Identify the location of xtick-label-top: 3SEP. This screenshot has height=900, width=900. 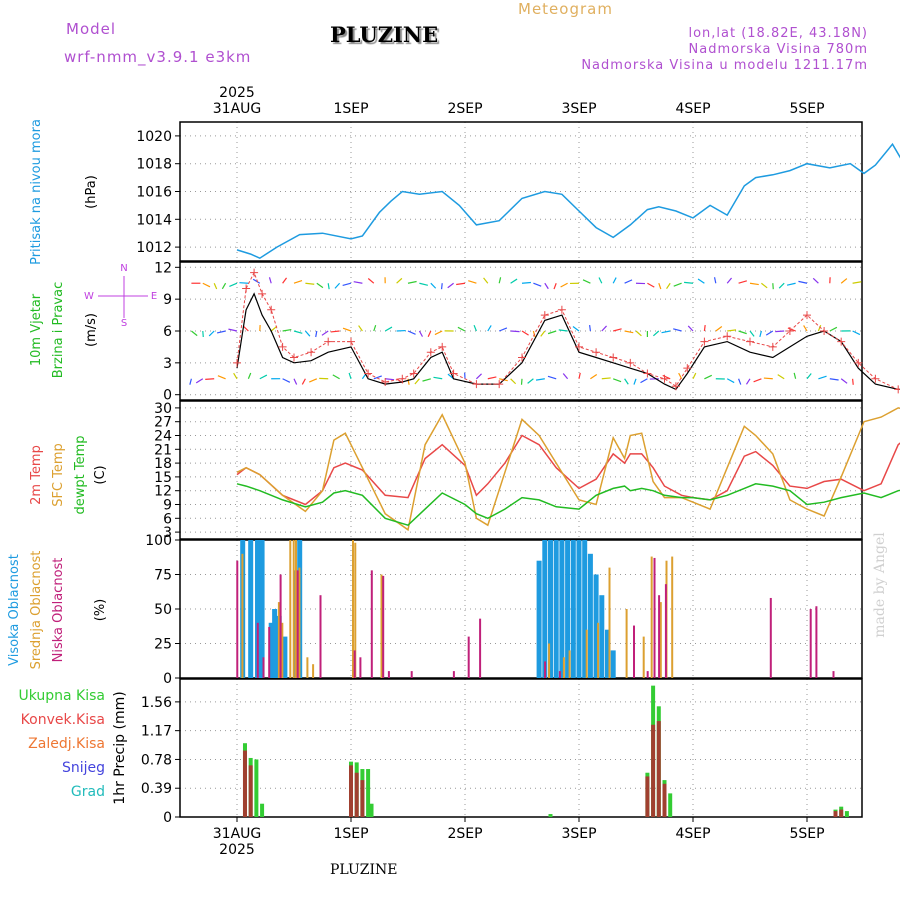
(578, 109).